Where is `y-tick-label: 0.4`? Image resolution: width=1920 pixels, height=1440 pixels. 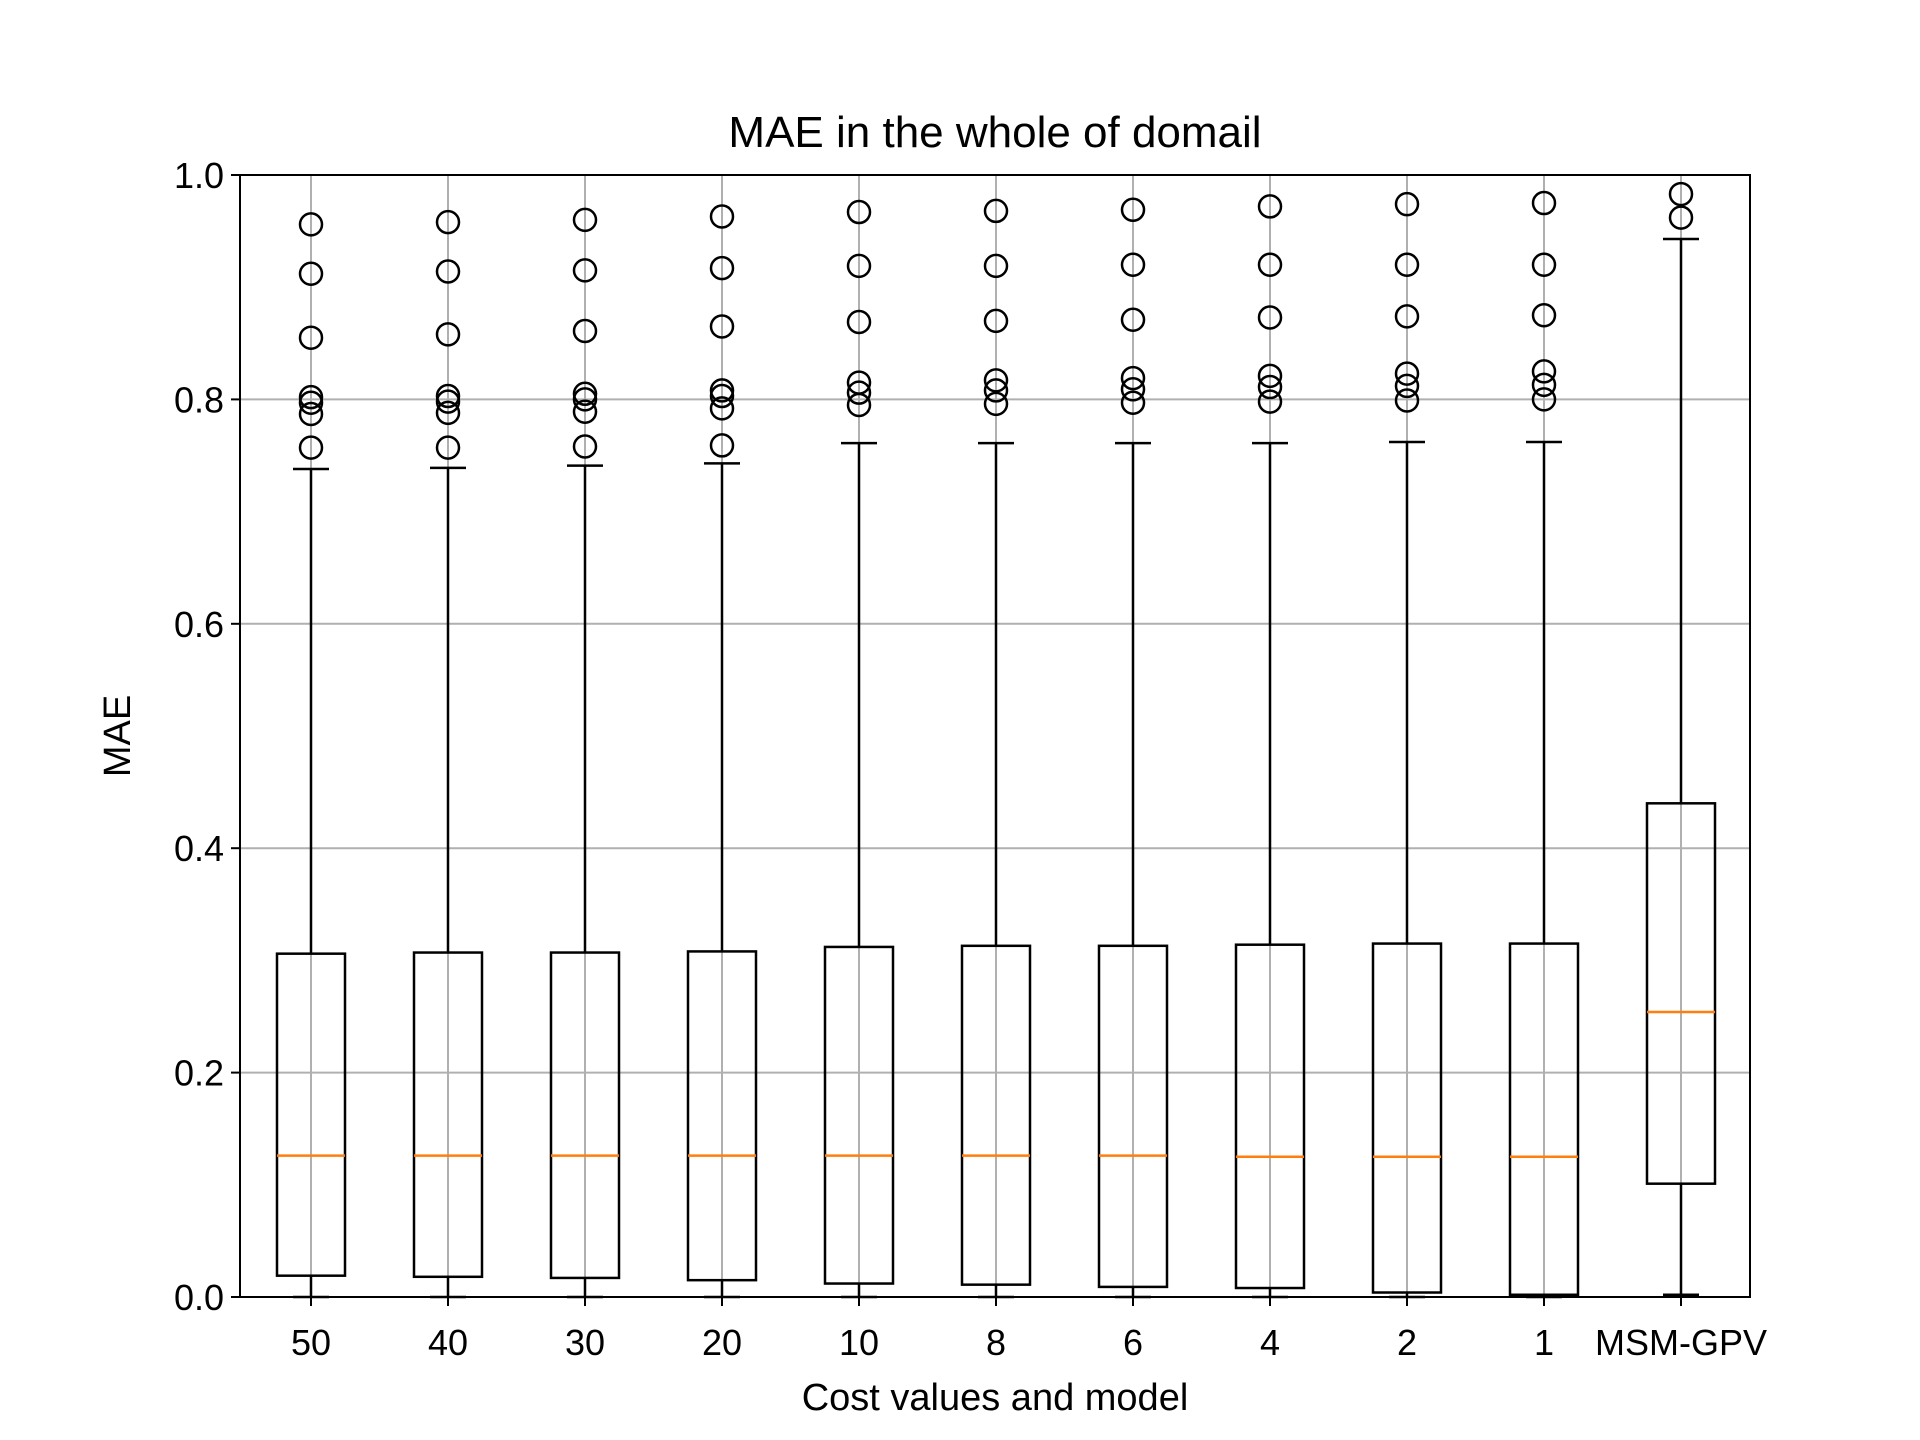
y-tick-label: 0.4 is located at coordinates (199, 848).